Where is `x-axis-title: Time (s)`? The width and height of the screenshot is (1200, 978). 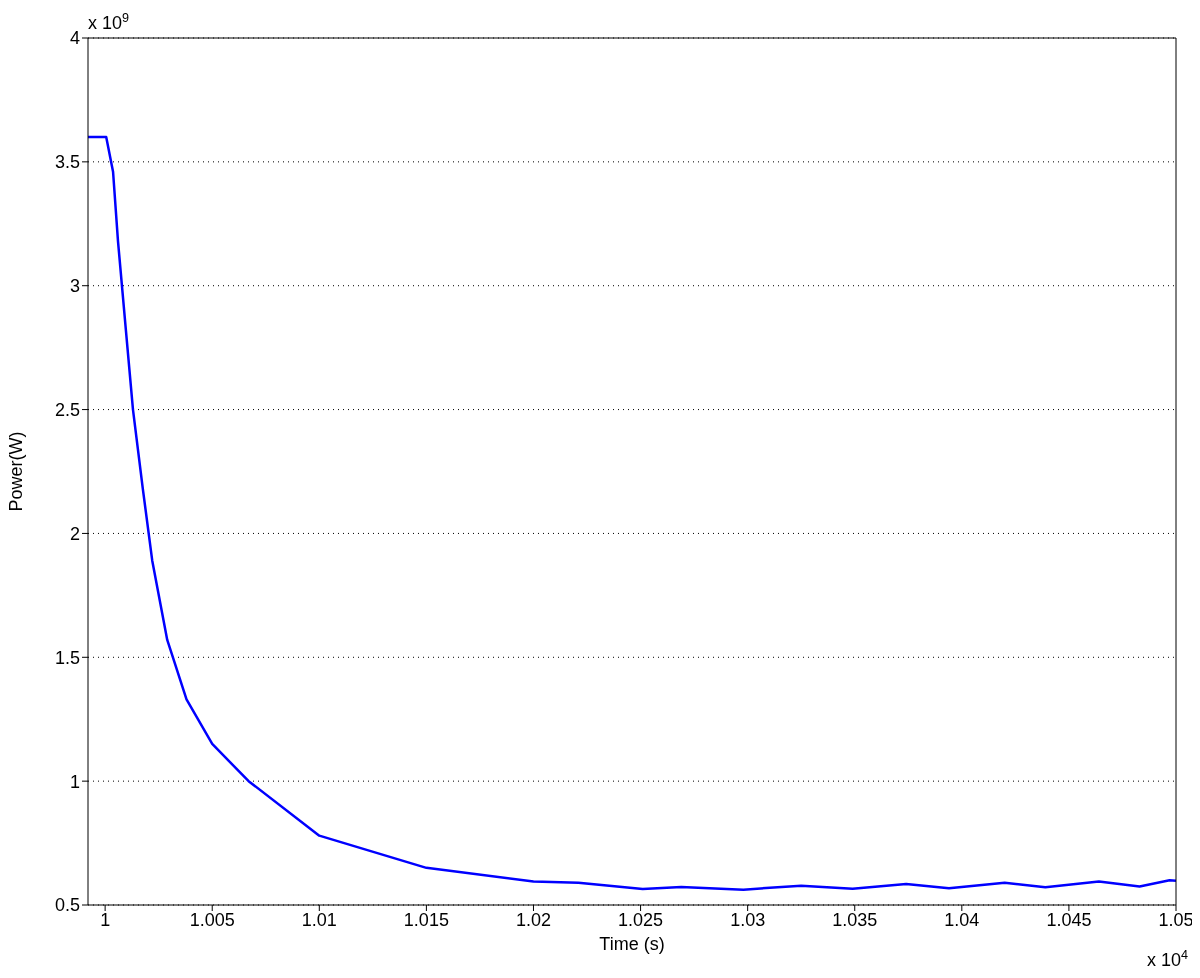
x-axis-title: Time (s) is located at coordinates (632, 944).